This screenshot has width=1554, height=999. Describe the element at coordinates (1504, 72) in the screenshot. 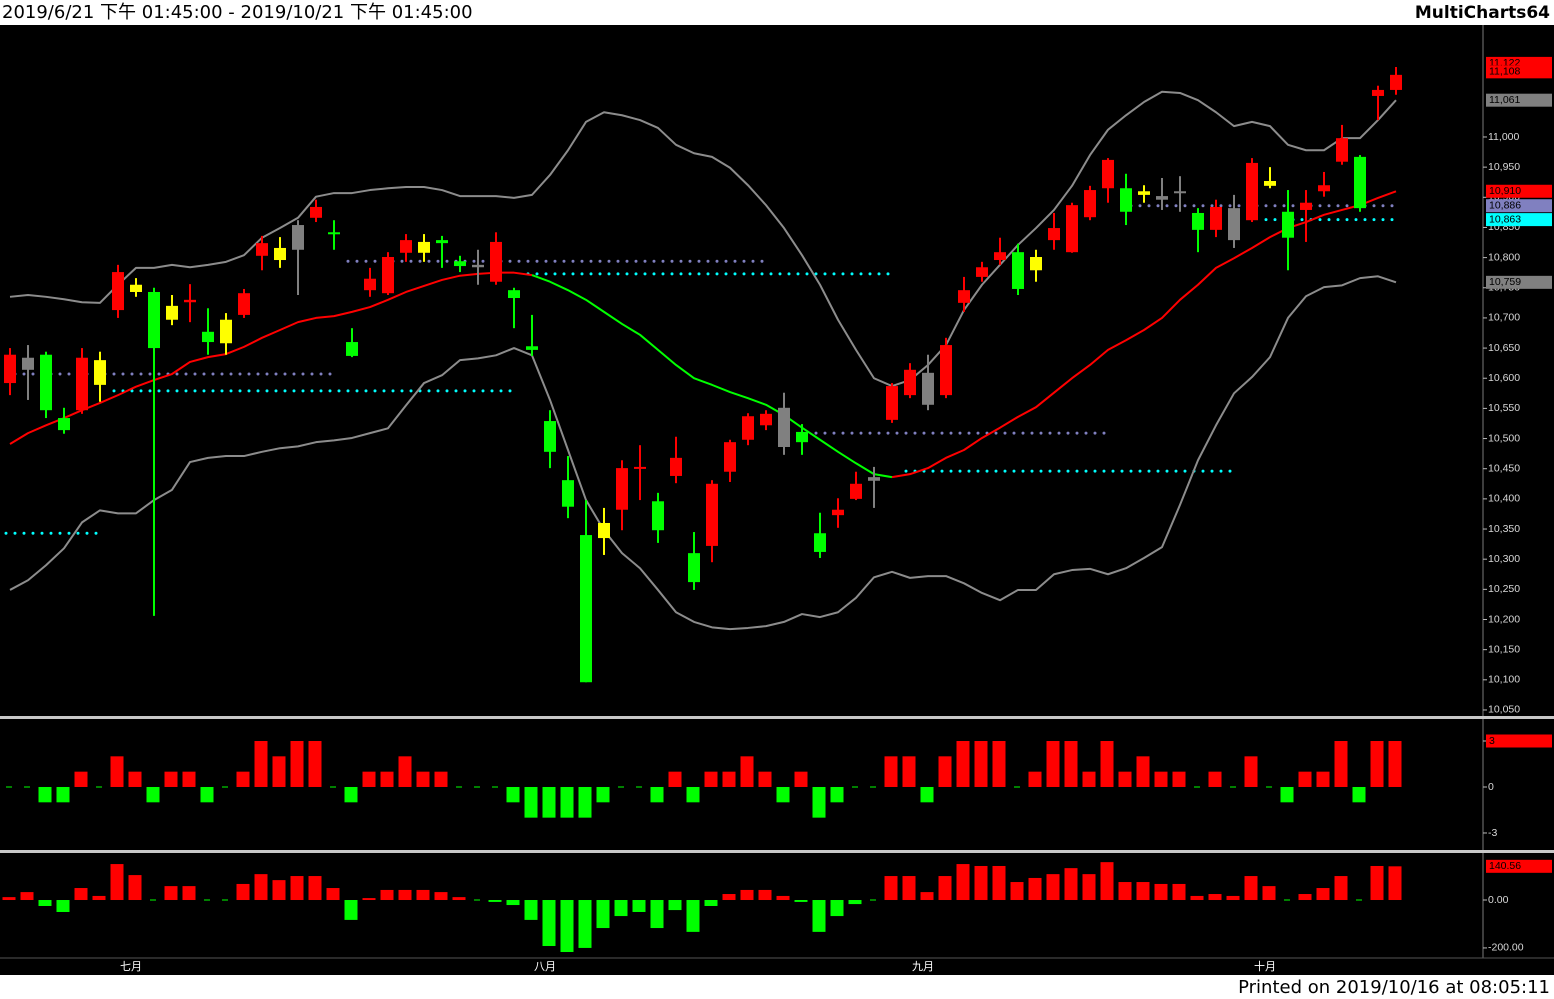

I see `price-tag-label: 11,108` at that location.